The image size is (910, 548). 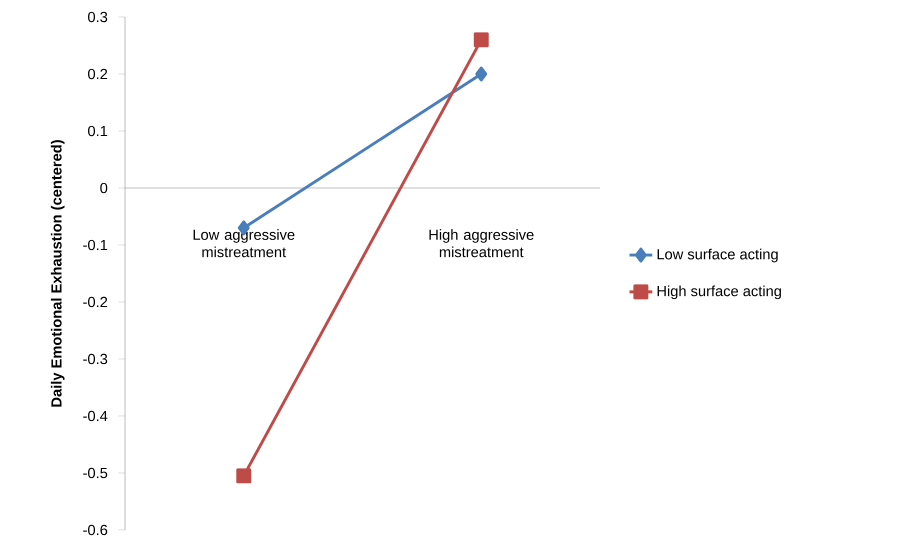 What do you see at coordinates (244, 243) in the screenshot?
I see `x-tick-label: Low aggressive mistreatment` at bounding box center [244, 243].